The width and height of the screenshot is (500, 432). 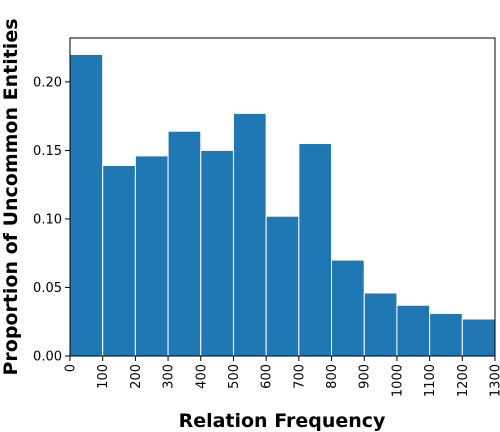 What do you see at coordinates (282, 421) in the screenshot?
I see `x-axis-title: Relation Frequency` at bounding box center [282, 421].